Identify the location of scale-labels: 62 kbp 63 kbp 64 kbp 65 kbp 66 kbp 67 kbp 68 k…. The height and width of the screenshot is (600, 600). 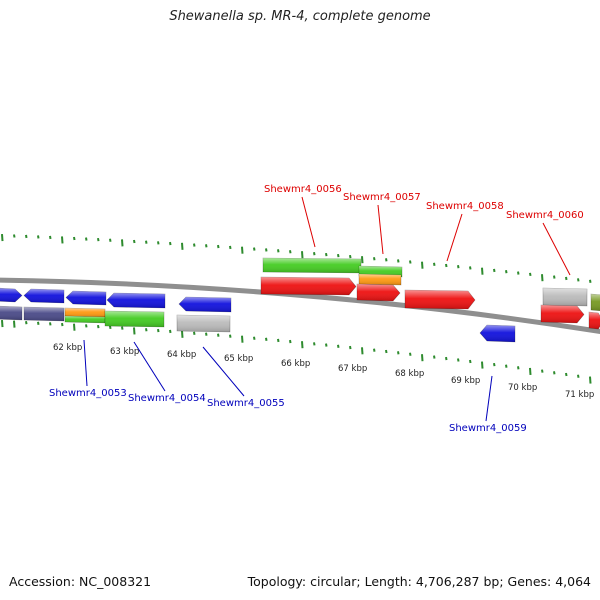
(323, 371).